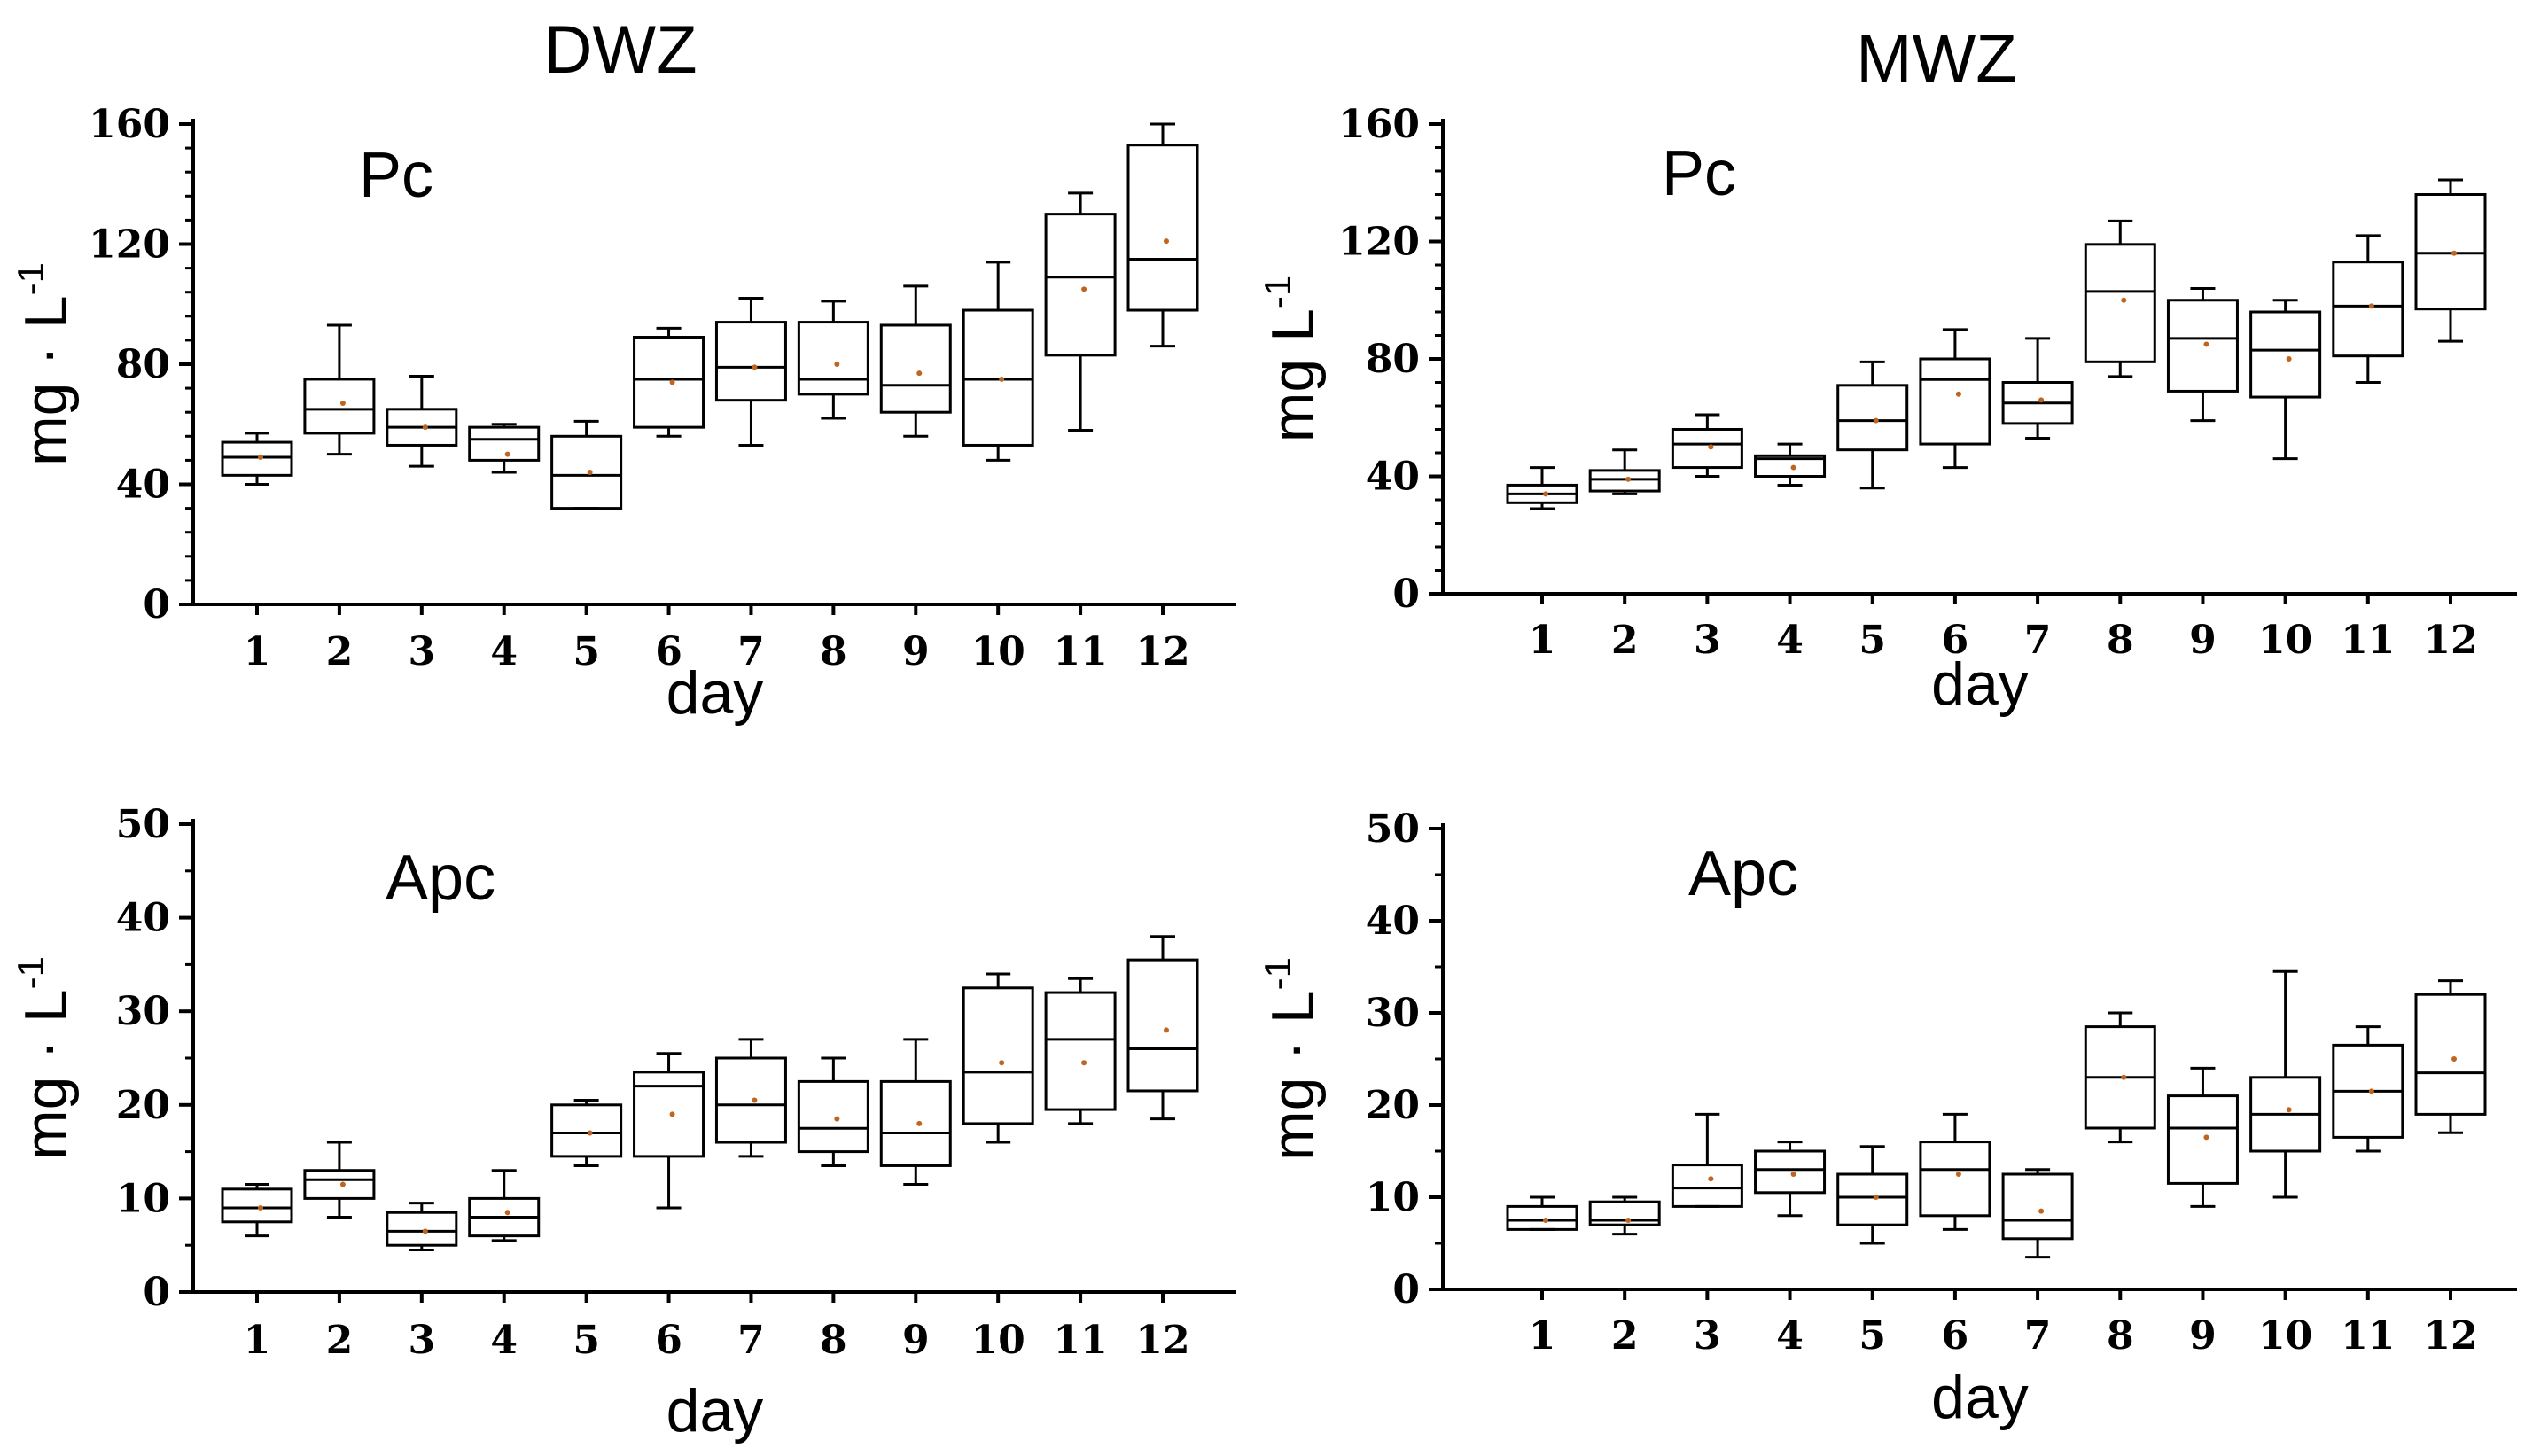 This screenshot has width=2525, height=1456. I want to click on y-tick-label: 120, so click(129, 245).